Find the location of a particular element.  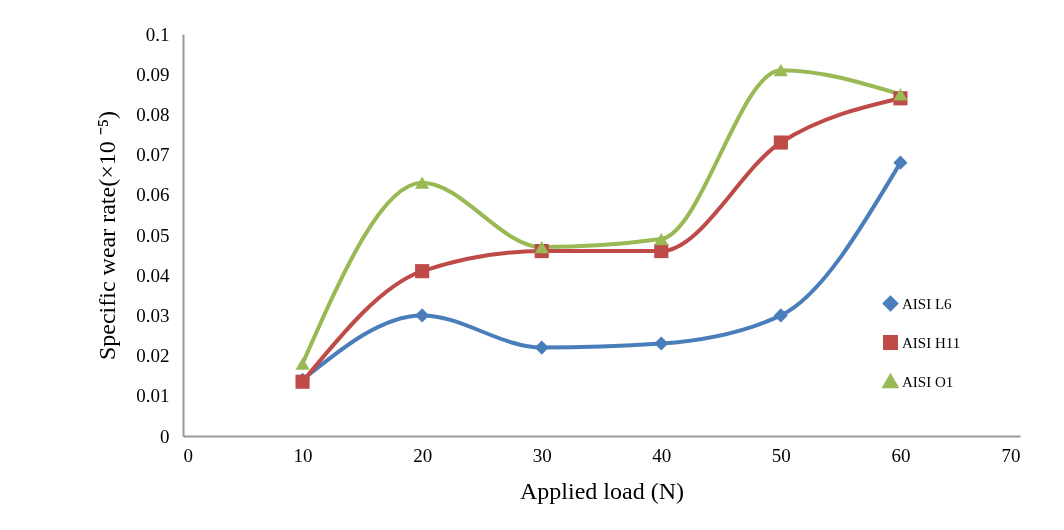

x-tick-label: 50 is located at coordinates (781, 455).